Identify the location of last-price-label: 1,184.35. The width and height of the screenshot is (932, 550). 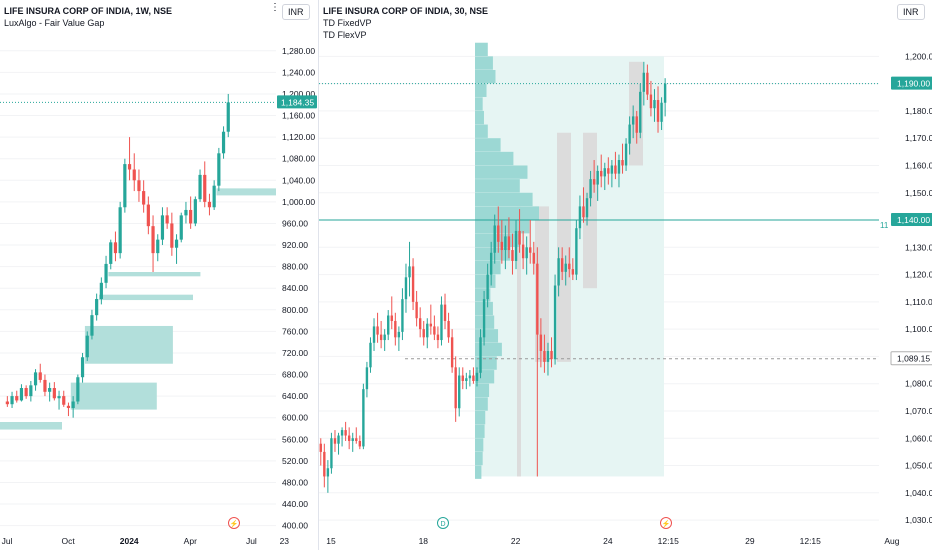
(297, 102).